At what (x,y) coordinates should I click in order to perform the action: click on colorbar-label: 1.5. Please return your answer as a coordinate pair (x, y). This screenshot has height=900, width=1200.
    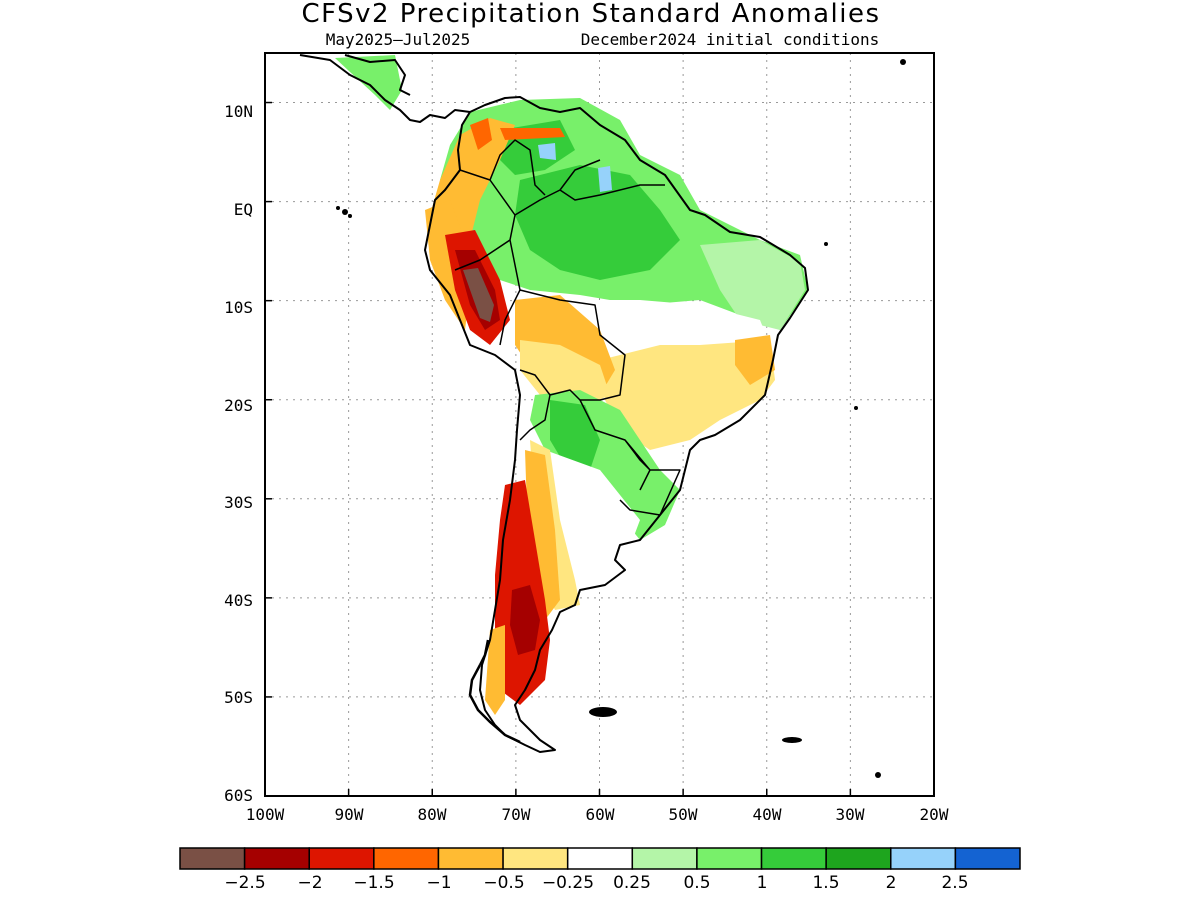
    Looking at the image, I should click on (825, 883).